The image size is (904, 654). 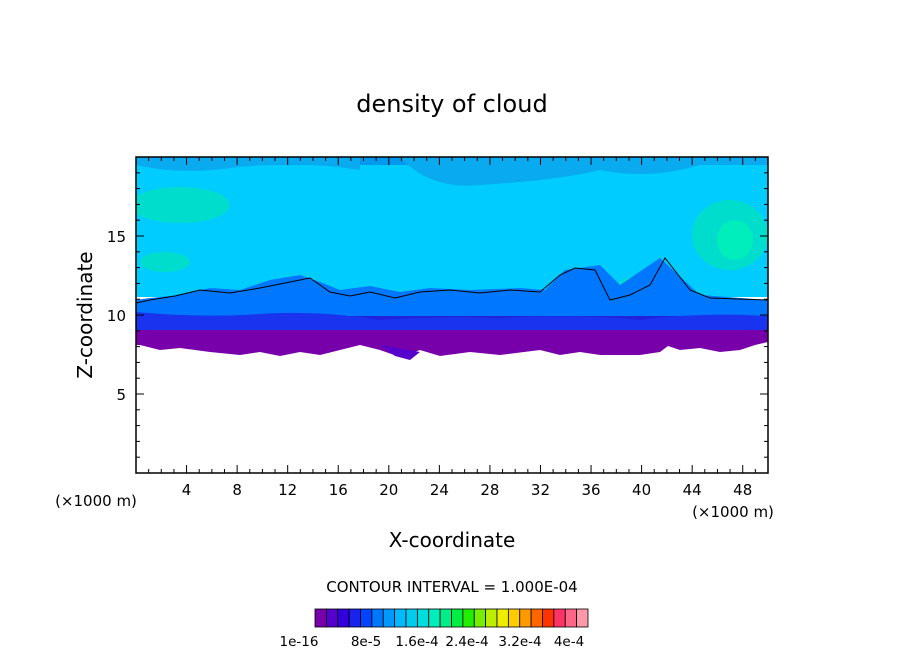 I want to click on colorbar-label: 4e-4, so click(x=569, y=642).